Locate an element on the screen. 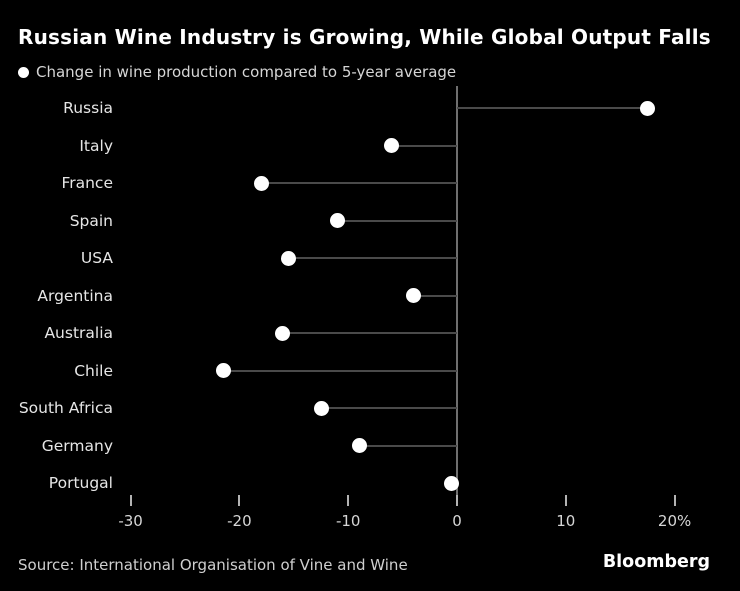 This screenshot has width=740, height=591. axis-tick-label: -20 is located at coordinates (239, 521).